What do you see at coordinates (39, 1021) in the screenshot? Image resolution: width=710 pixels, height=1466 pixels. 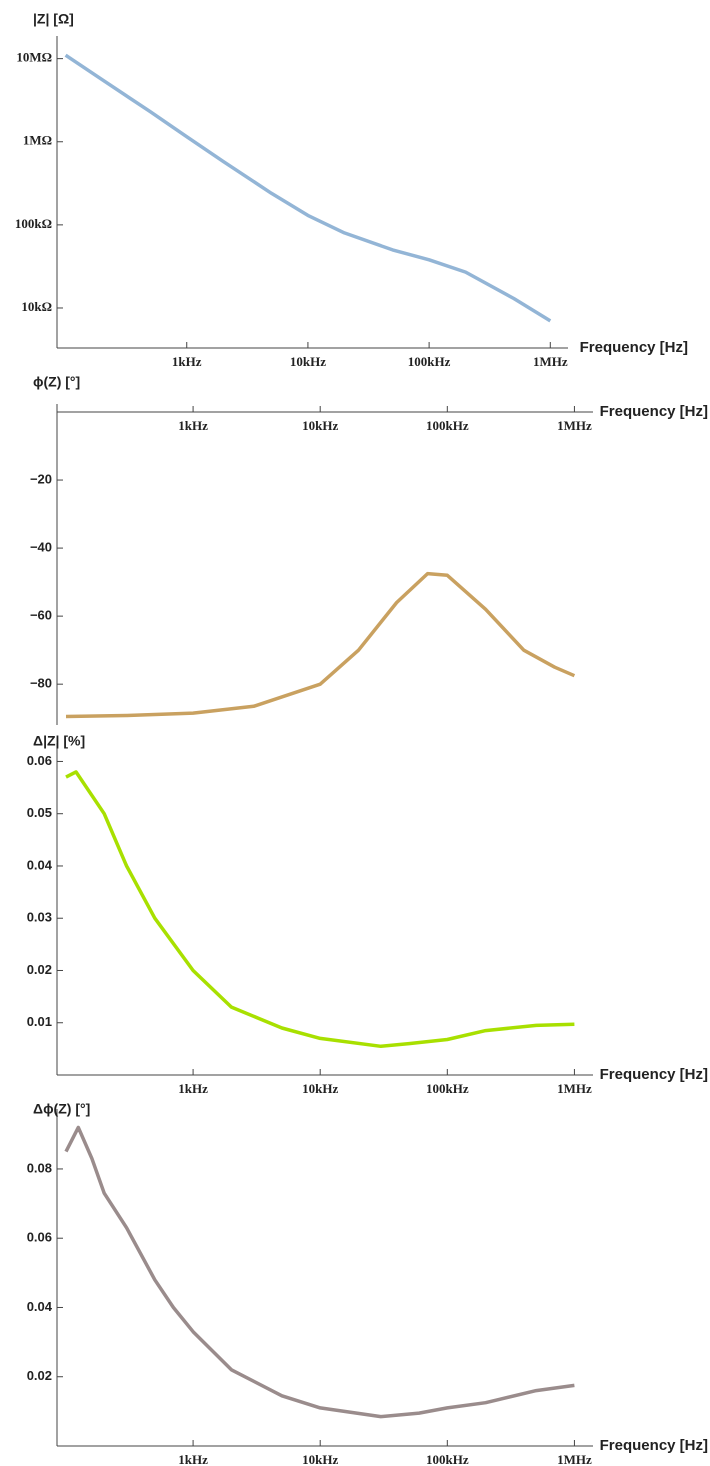 I see `y-tick-label: 0.01` at bounding box center [39, 1021].